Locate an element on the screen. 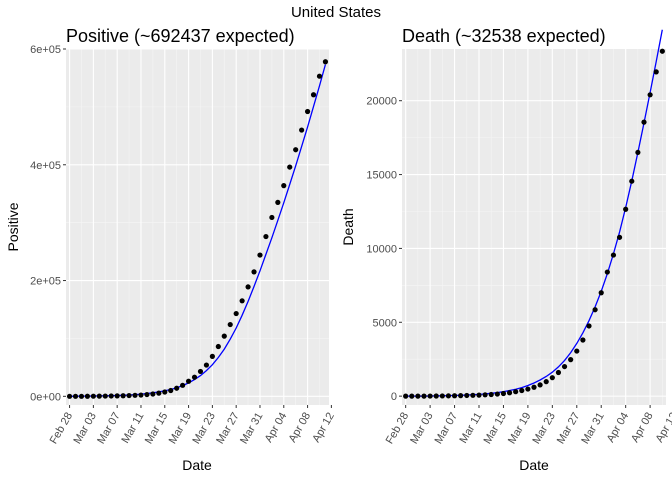 The height and width of the screenshot is (480, 672). y-ticks-death: 0 5000 10000 15000 20000 is located at coordinates (384, 249).